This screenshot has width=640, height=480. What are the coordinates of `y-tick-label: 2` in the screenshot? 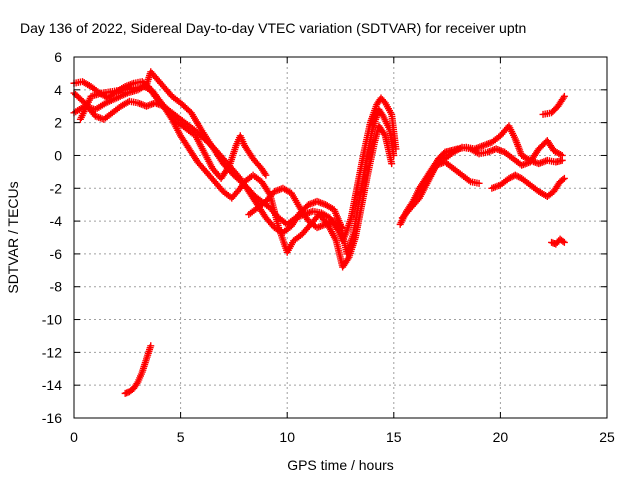 It's located at (58, 123).